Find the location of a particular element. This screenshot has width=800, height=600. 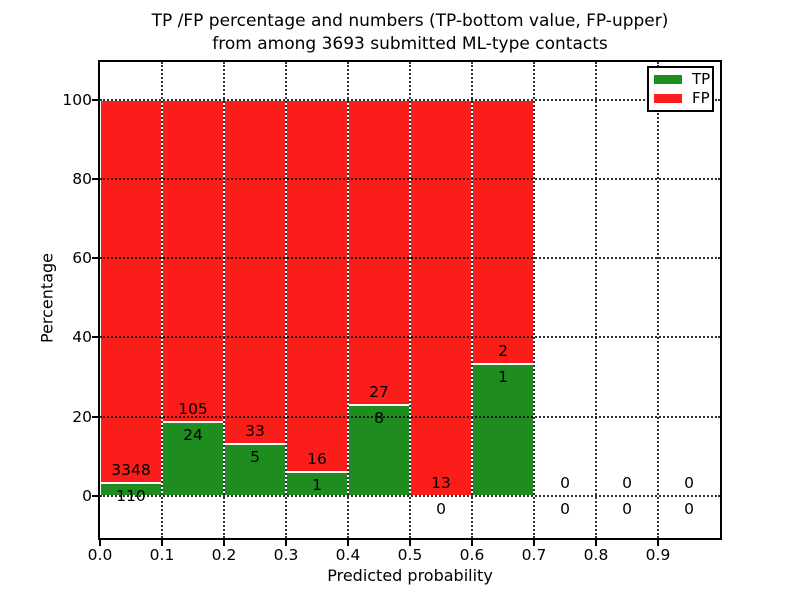

y-tick-label: 40 is located at coordinates (82, 337).